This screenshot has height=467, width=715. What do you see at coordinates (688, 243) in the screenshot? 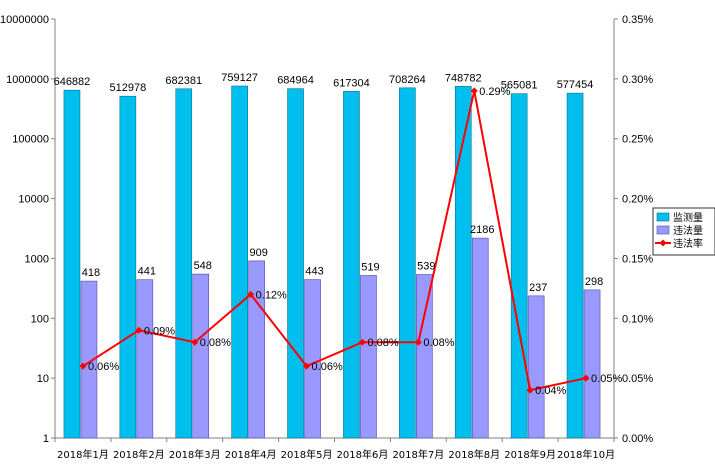
I see `legend-label-rate: 违法率` at bounding box center [688, 243].